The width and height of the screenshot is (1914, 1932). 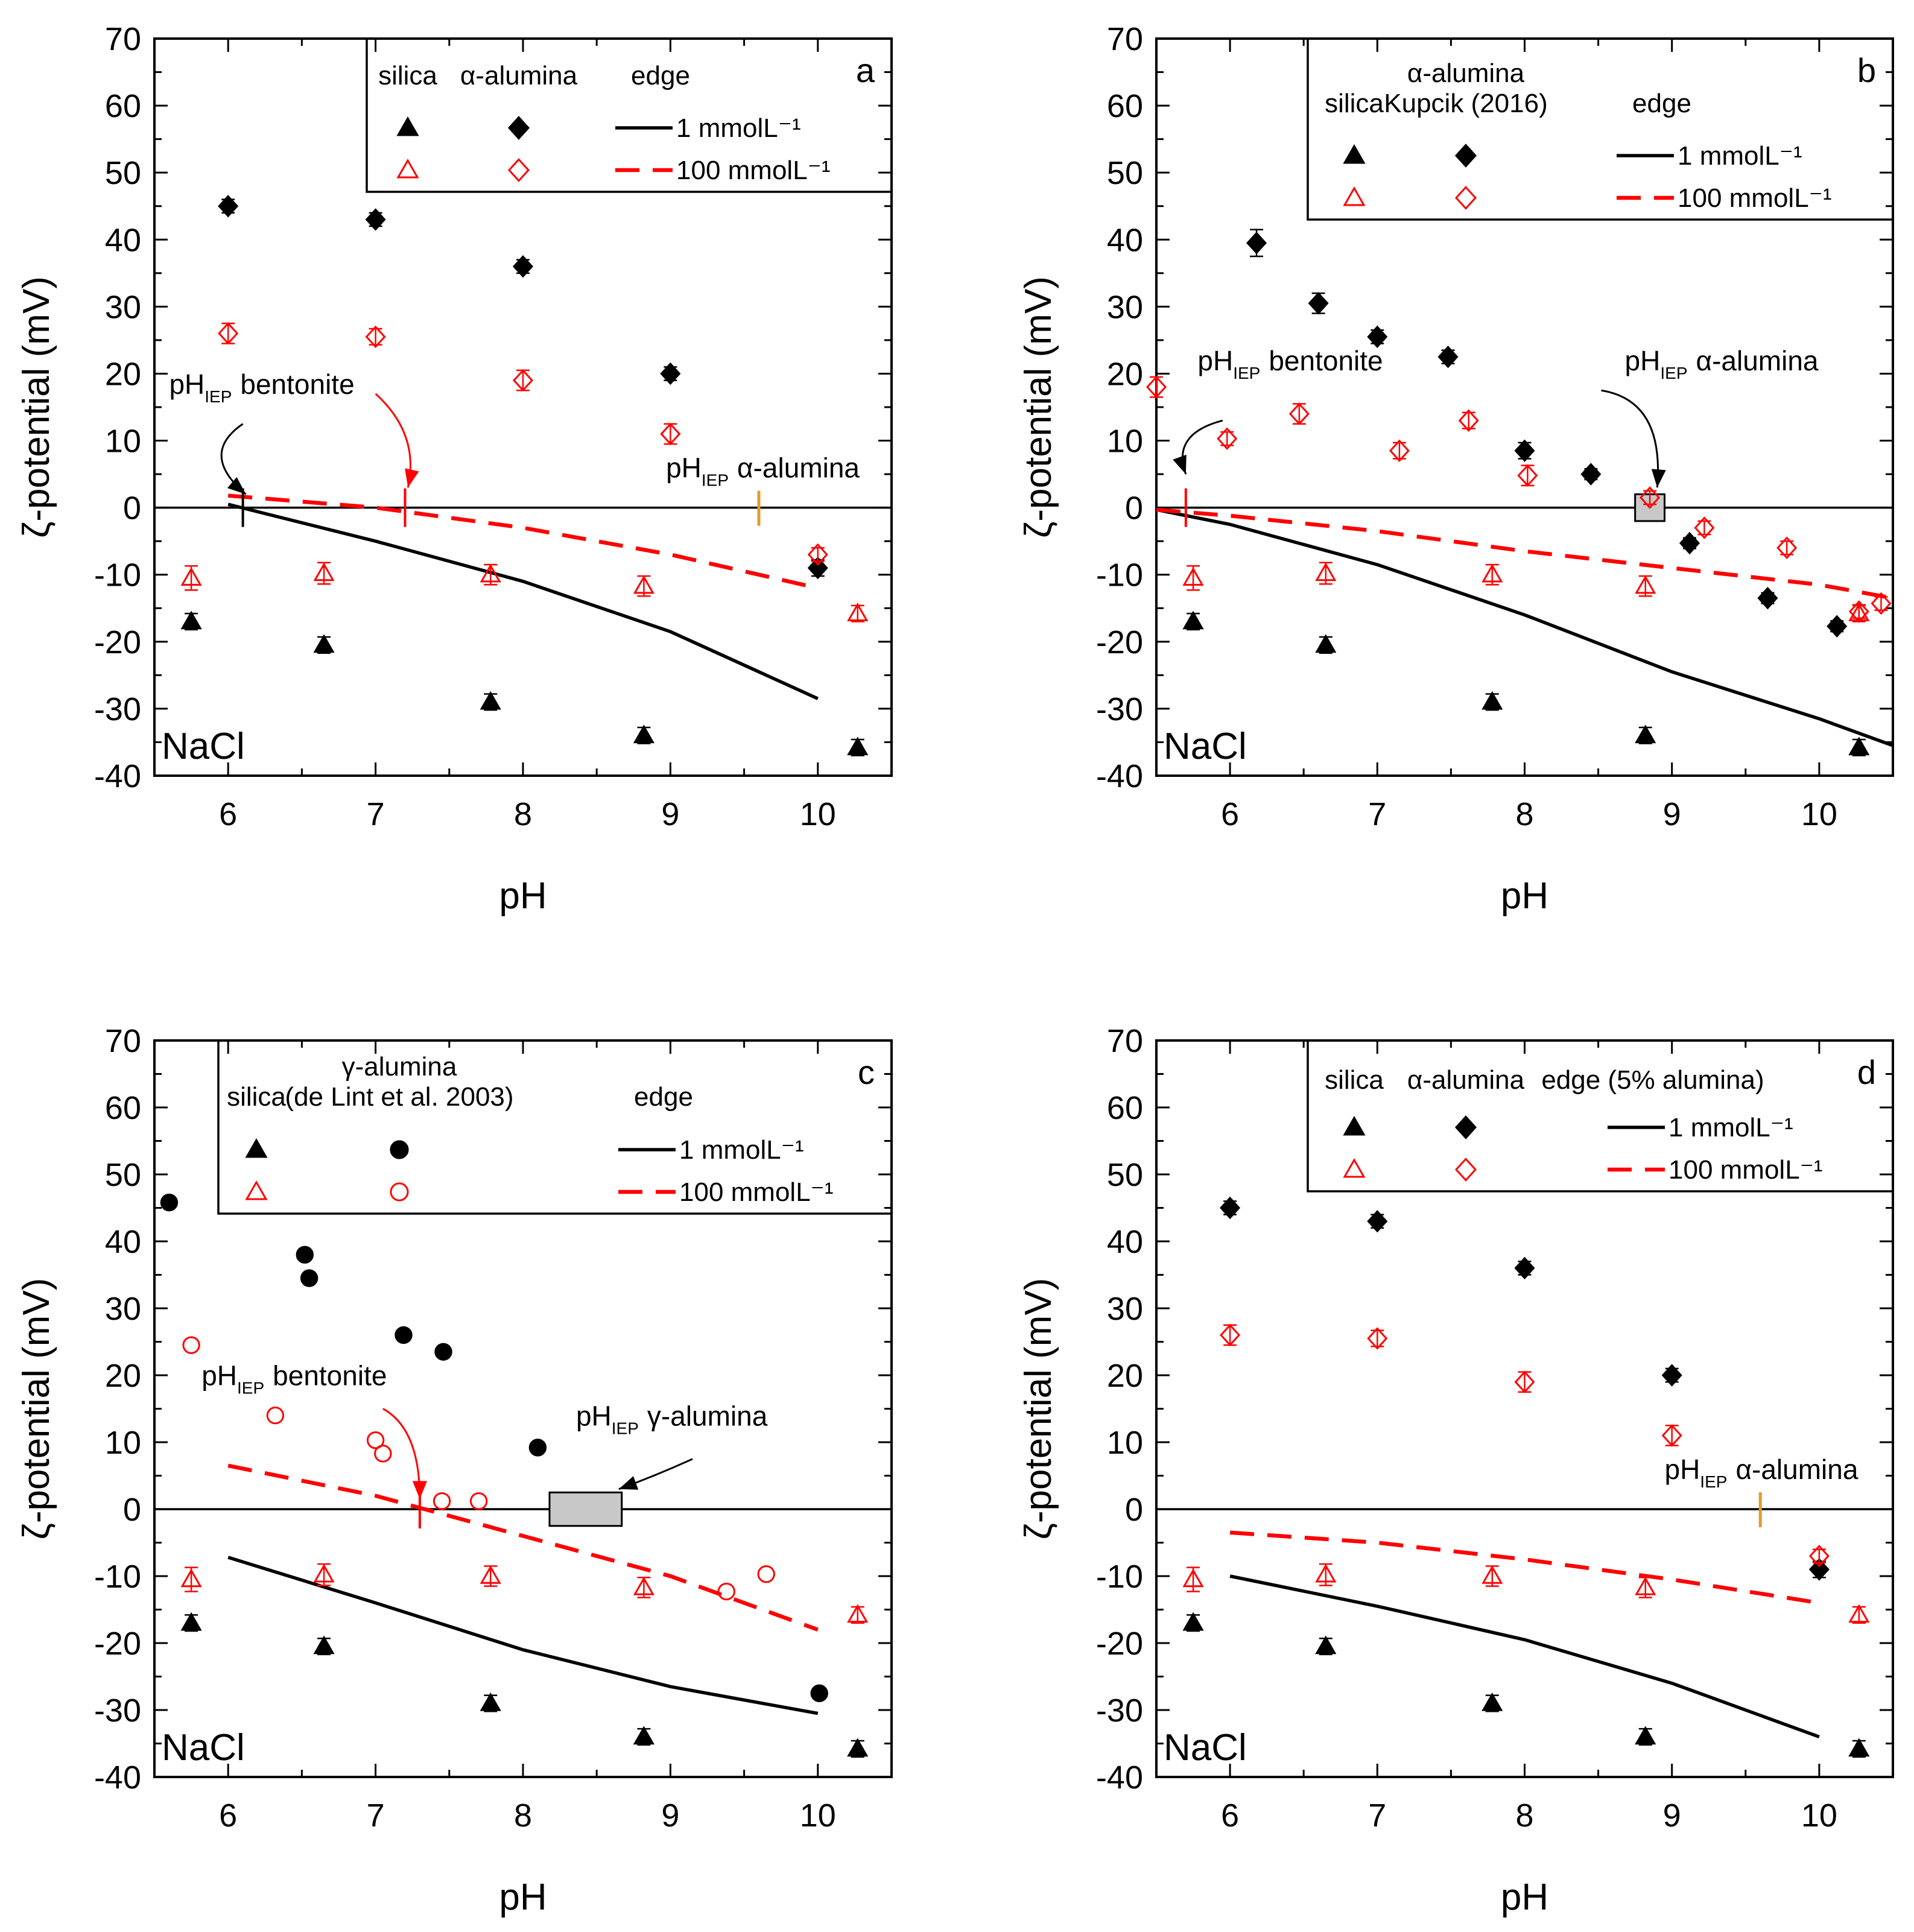 I want to click on y-tick-label: 30, so click(x=123, y=1309).